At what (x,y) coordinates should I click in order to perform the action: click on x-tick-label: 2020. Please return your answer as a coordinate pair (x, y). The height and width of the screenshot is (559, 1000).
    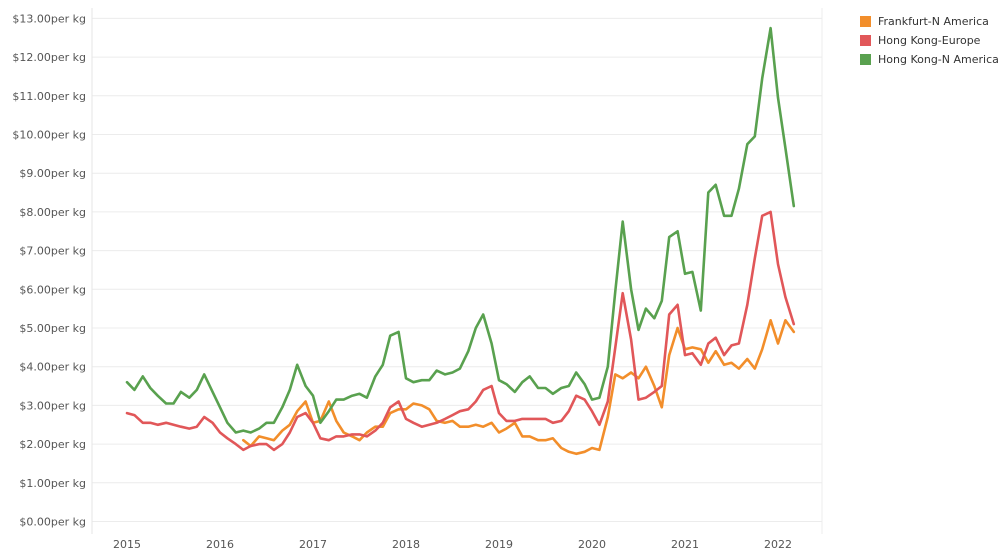
    Looking at the image, I should click on (592, 544).